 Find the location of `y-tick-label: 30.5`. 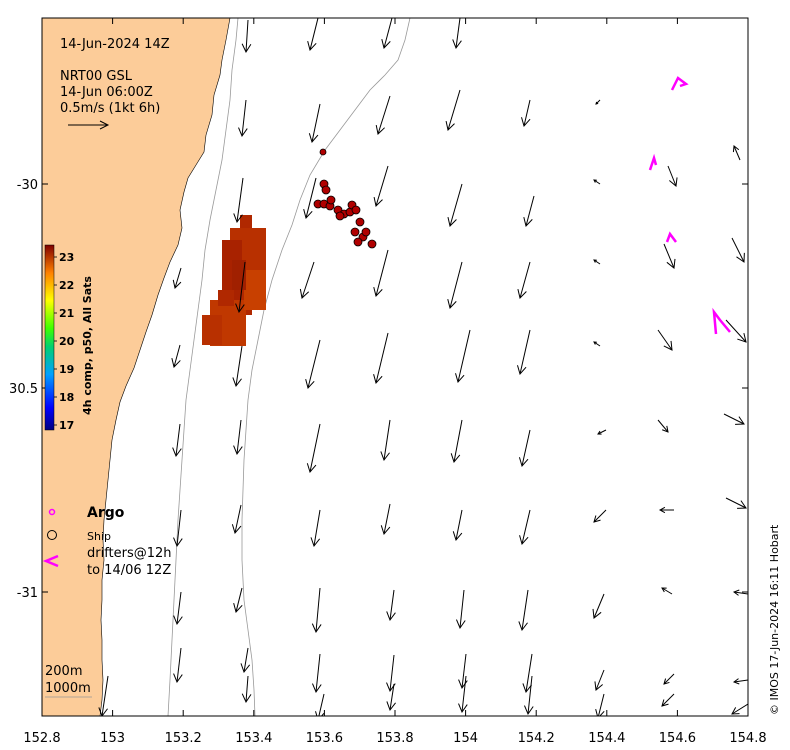

y-tick-label: 30.5 is located at coordinates (23, 389).